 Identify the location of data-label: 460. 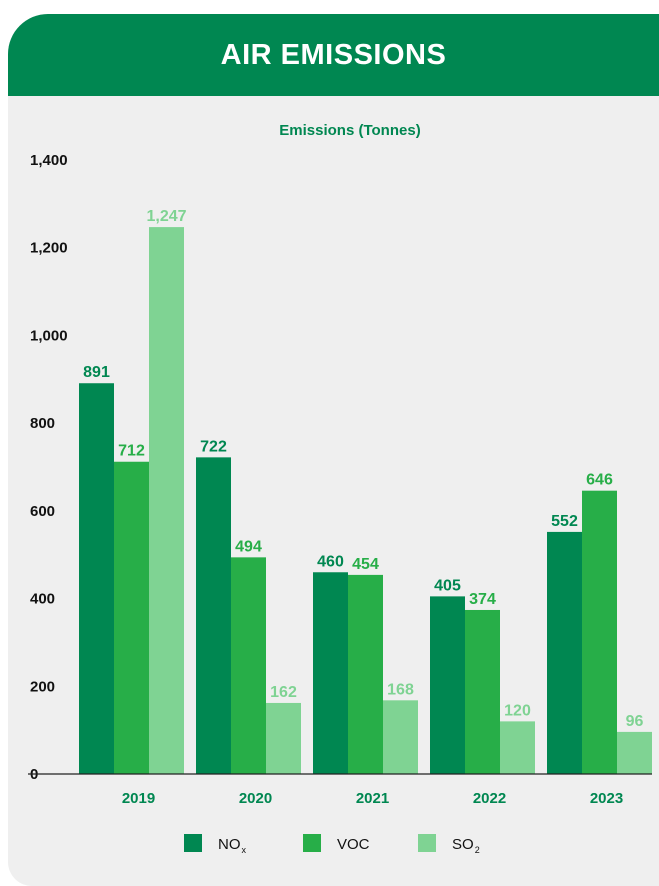
(330, 561).